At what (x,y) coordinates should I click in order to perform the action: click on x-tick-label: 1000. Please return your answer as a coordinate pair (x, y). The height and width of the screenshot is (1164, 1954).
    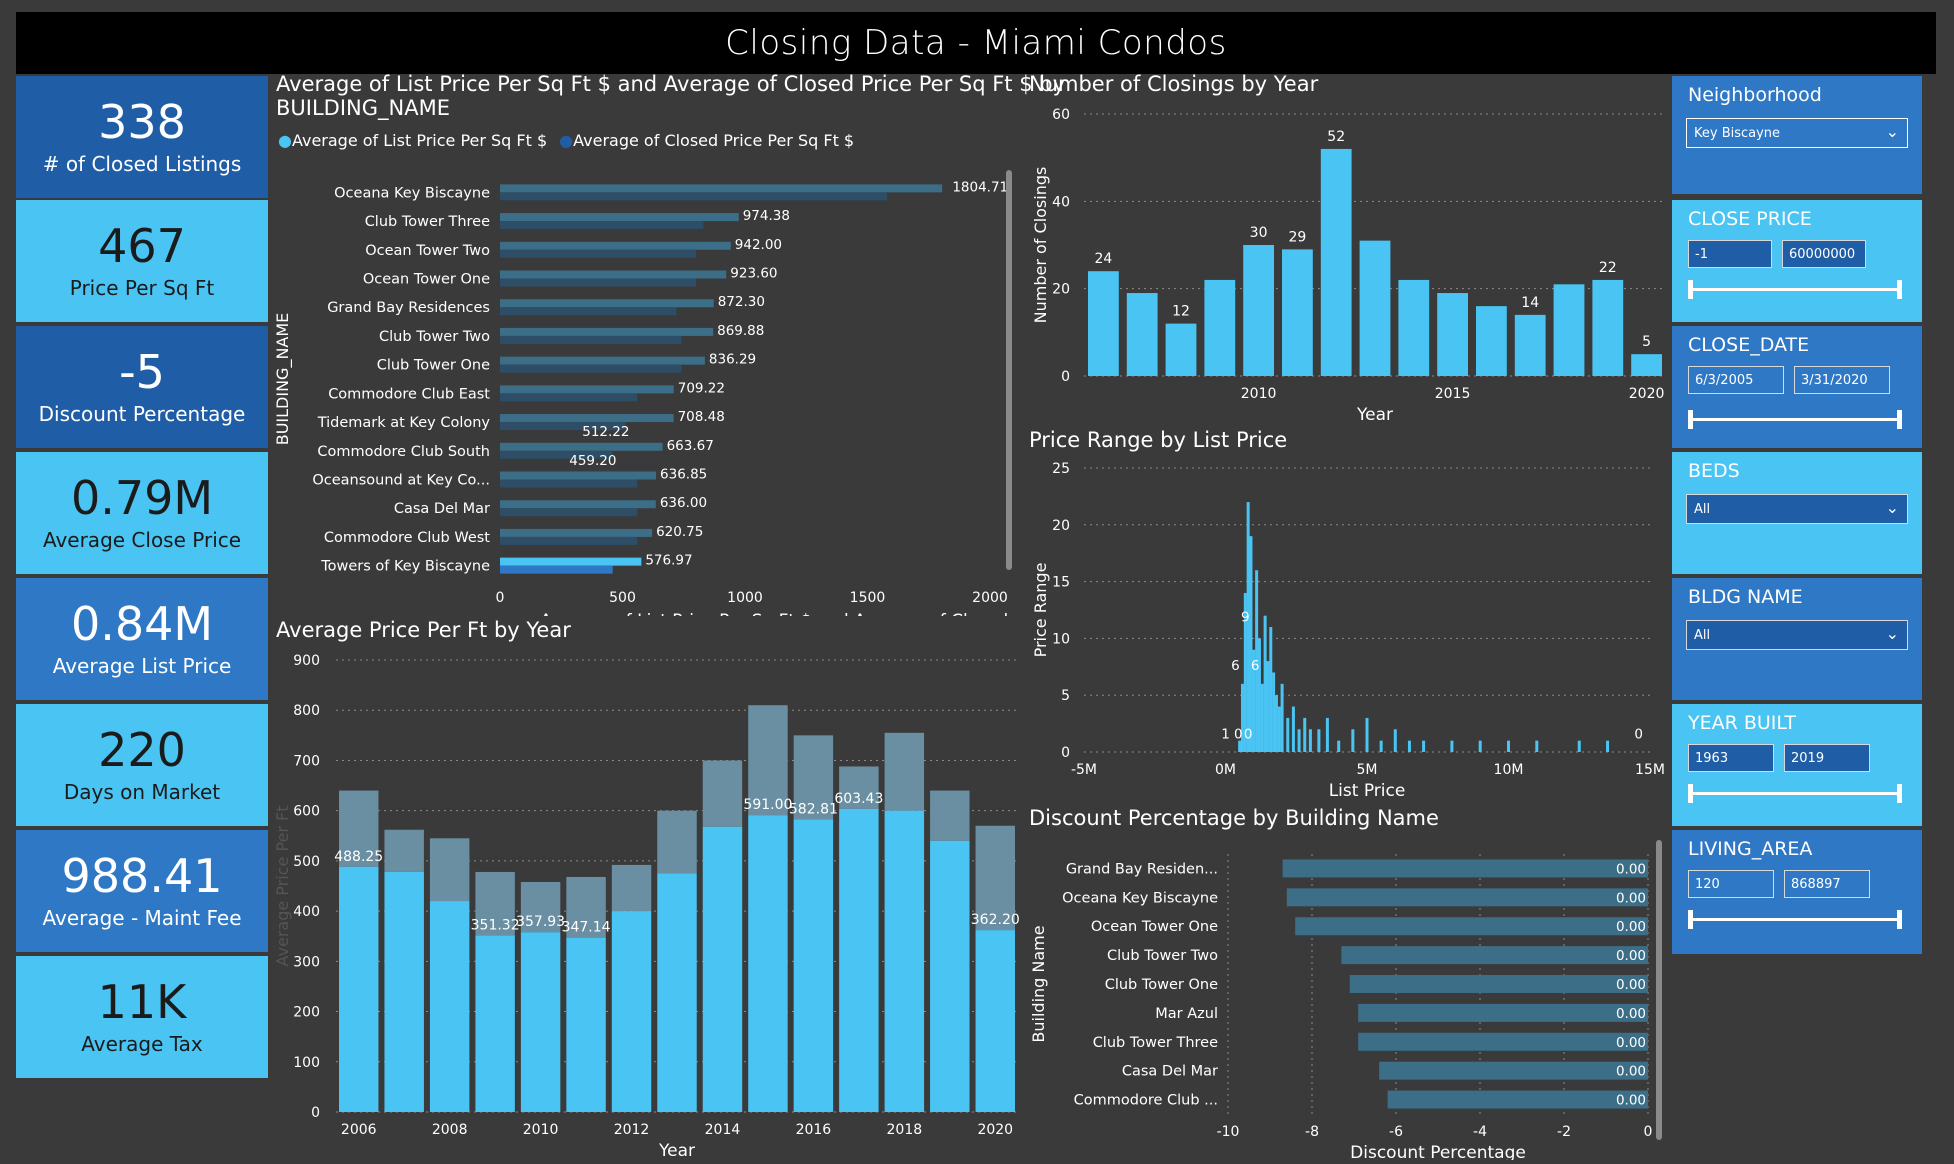
    Looking at the image, I should click on (745, 598).